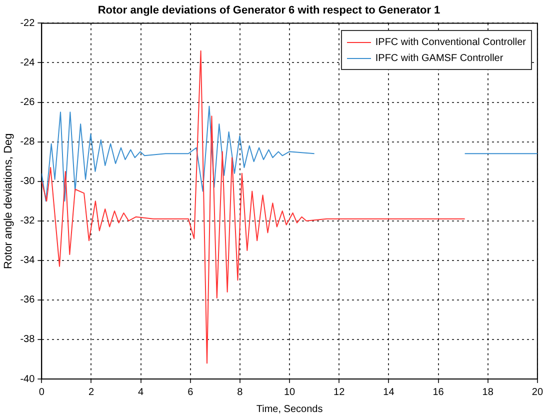 The width and height of the screenshot is (546, 417). Describe the element at coordinates (240, 392) in the screenshot. I see `x-tick-label: 8` at that location.